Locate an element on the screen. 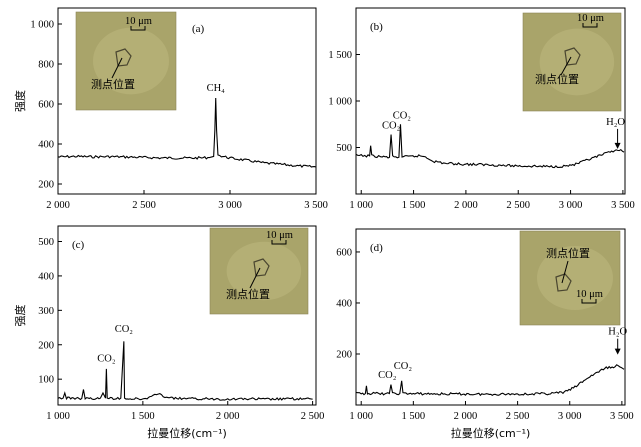  y-tick-label: 1 500 is located at coordinates (340, 55).